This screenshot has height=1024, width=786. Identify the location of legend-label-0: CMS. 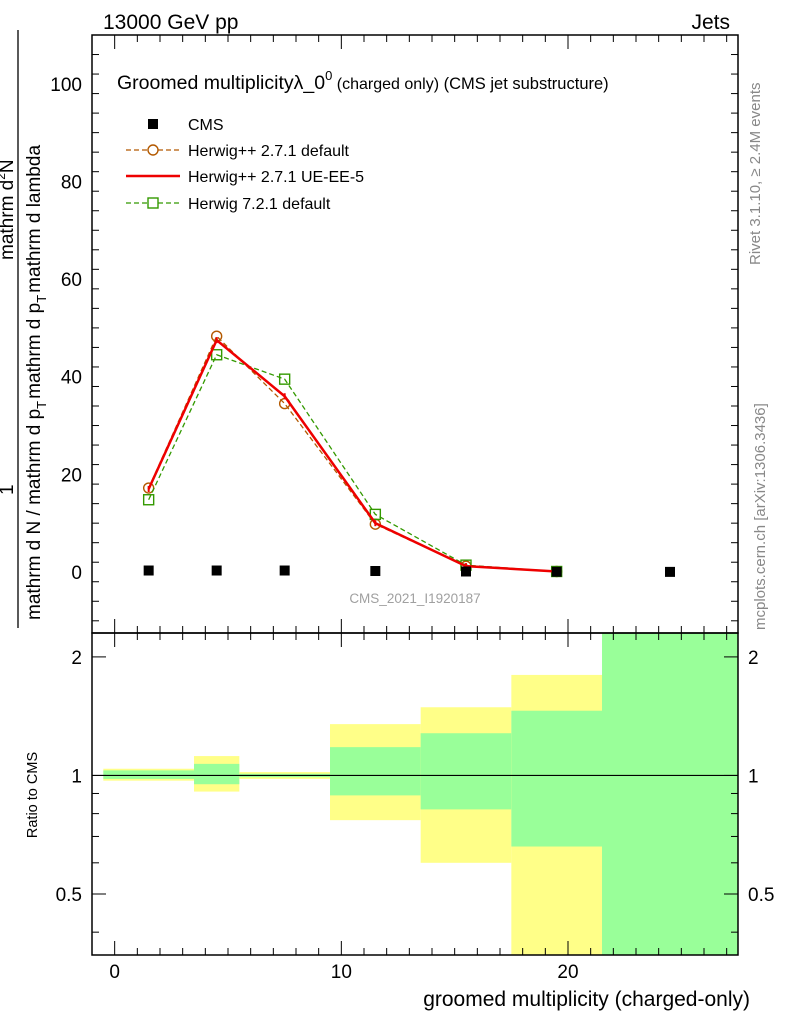
(206, 125).